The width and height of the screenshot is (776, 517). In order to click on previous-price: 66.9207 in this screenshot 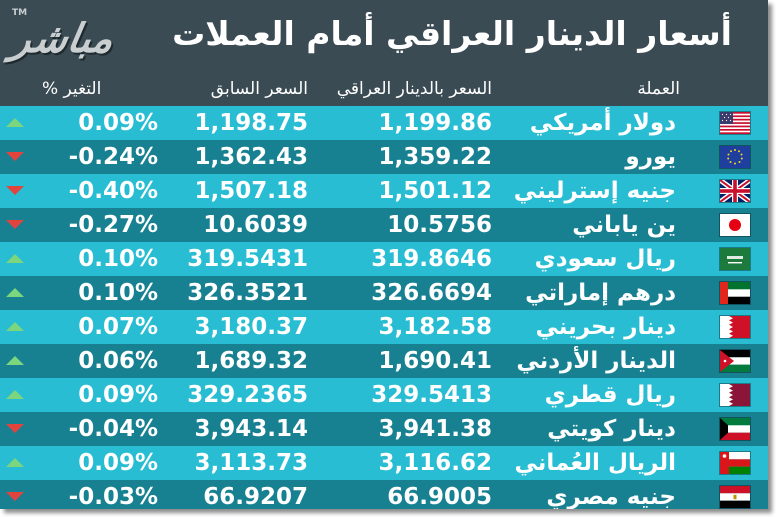, I will do `click(255, 496)`.